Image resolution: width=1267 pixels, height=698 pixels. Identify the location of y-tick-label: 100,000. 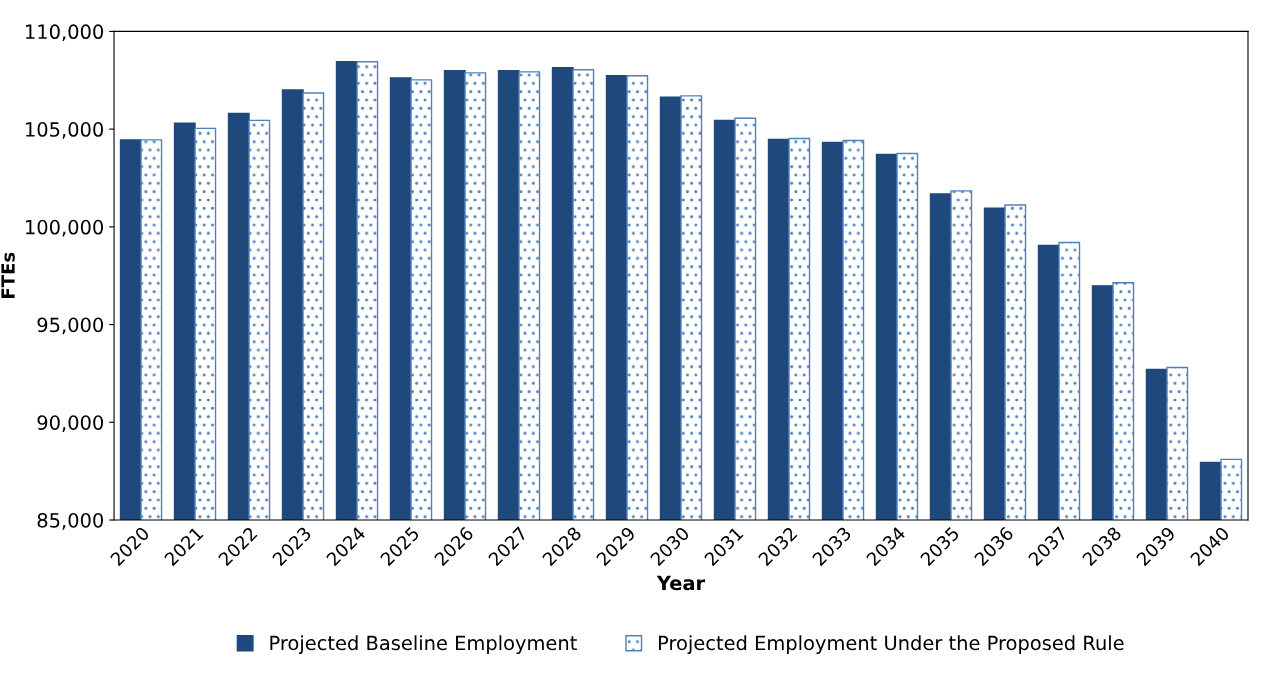
(65, 228).